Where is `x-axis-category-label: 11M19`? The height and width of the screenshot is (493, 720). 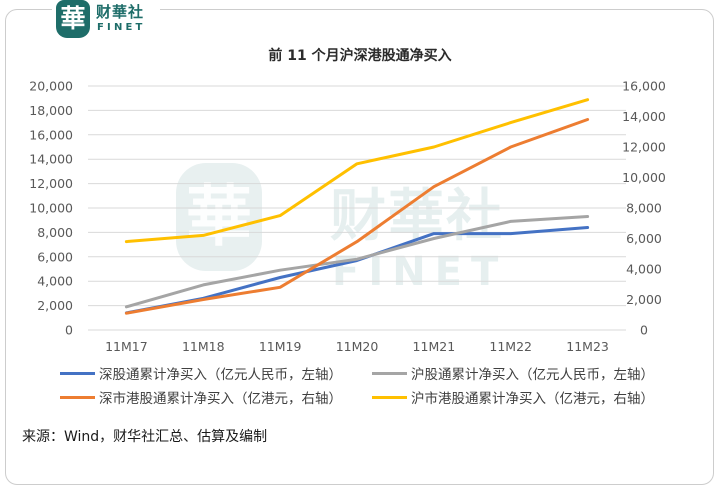
x-axis-category-label: 11M19 is located at coordinates (280, 346).